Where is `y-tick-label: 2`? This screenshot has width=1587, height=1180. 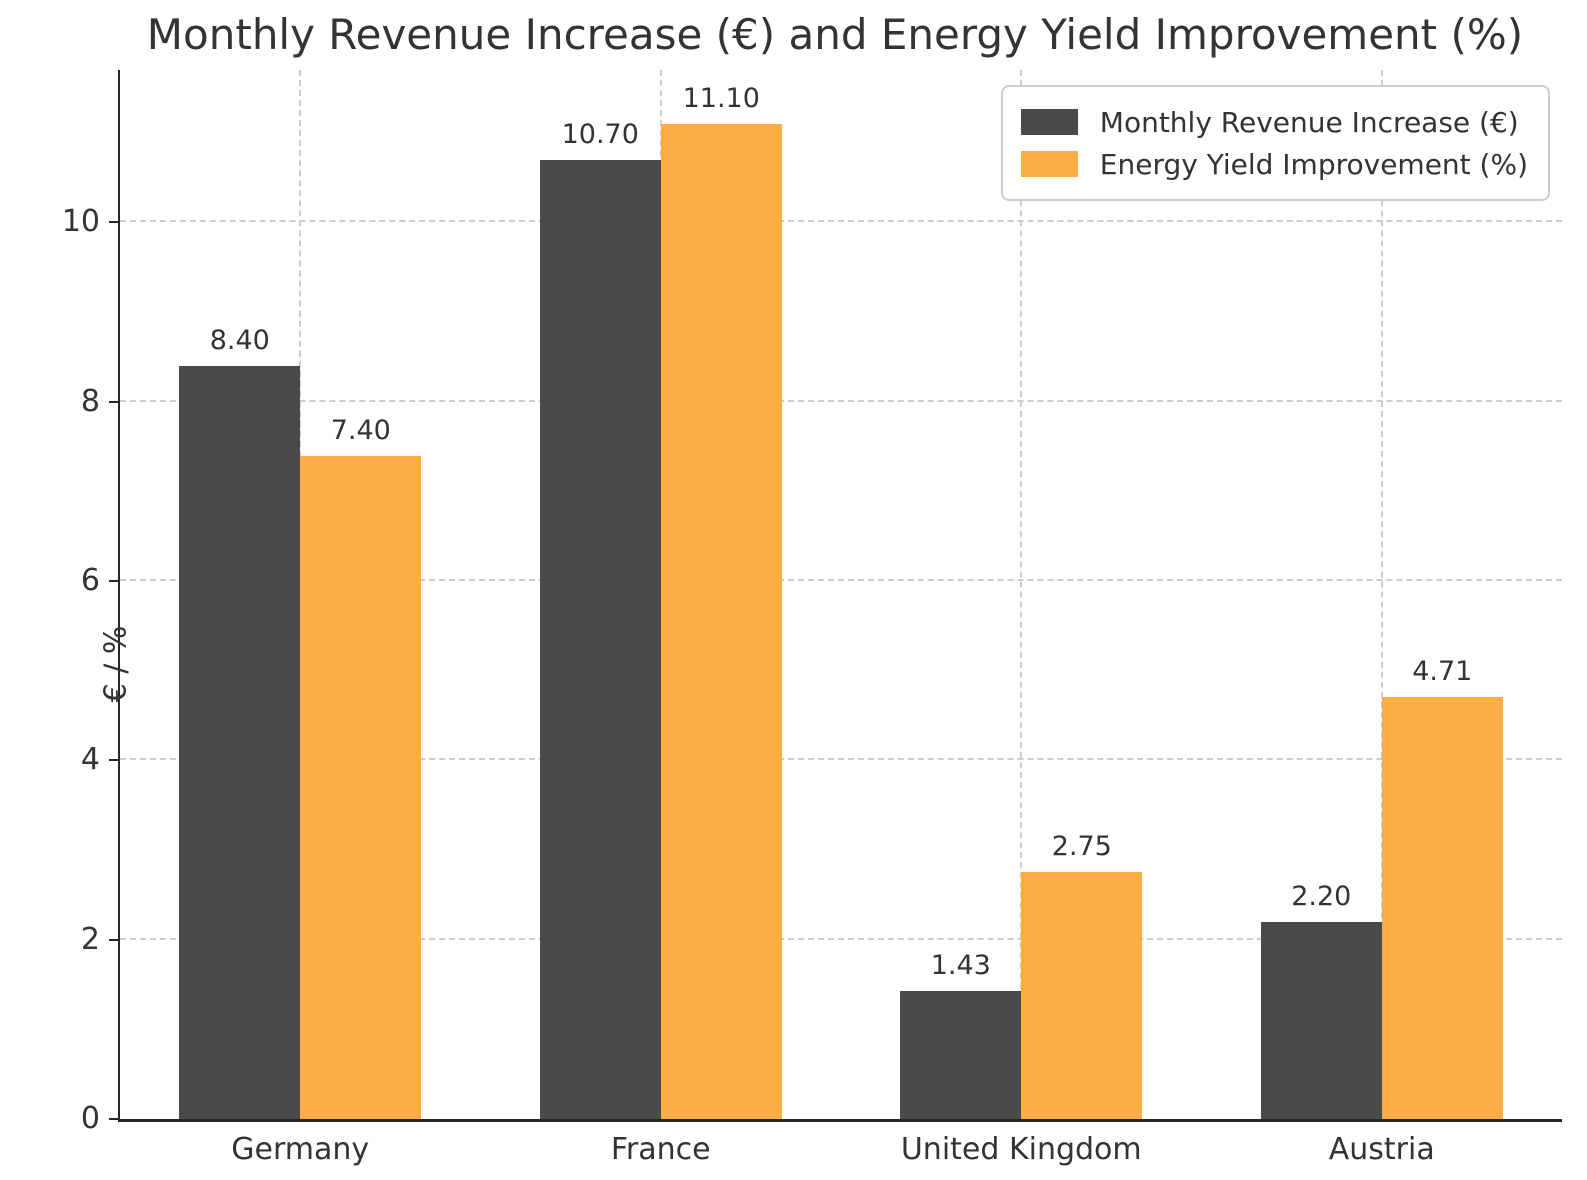 y-tick-label: 2 is located at coordinates (90, 939).